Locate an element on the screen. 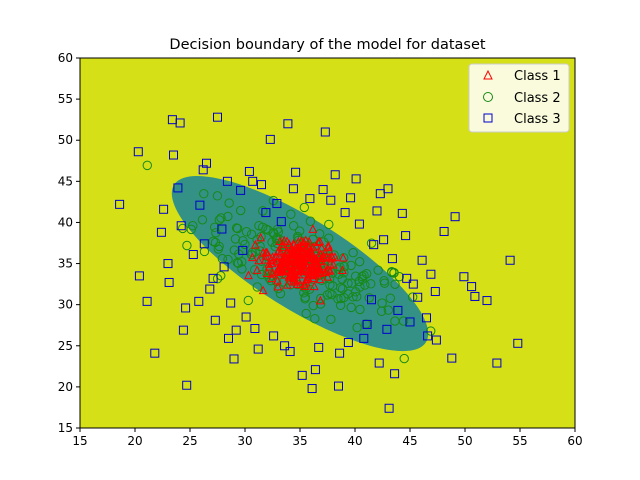 The image size is (640, 480). x-tick-label: 30 is located at coordinates (244, 441).